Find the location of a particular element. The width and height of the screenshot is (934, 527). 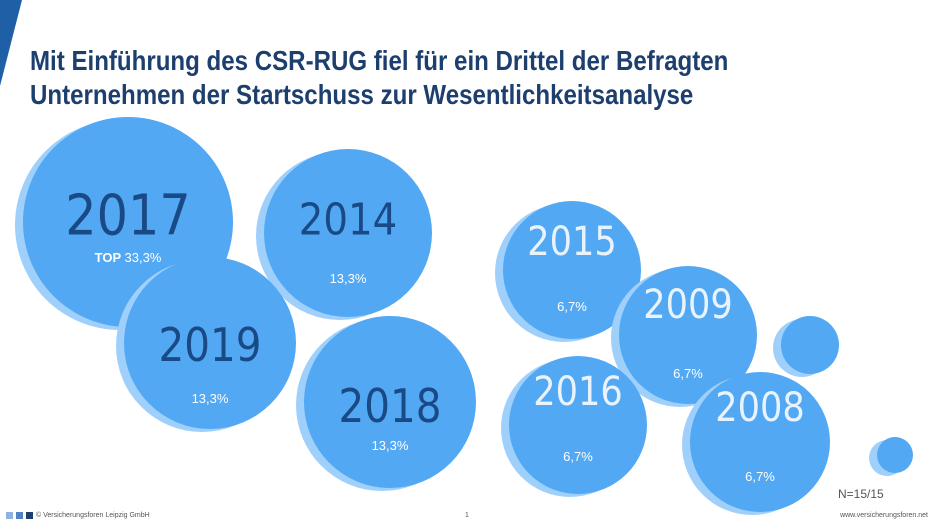

page-number: 1 is located at coordinates (467, 515).